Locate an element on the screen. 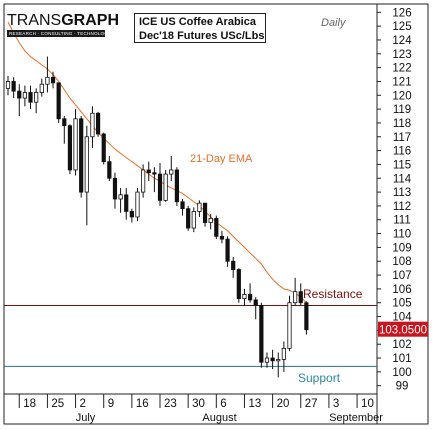  y-tick-label: 123 is located at coordinates (401, 55).